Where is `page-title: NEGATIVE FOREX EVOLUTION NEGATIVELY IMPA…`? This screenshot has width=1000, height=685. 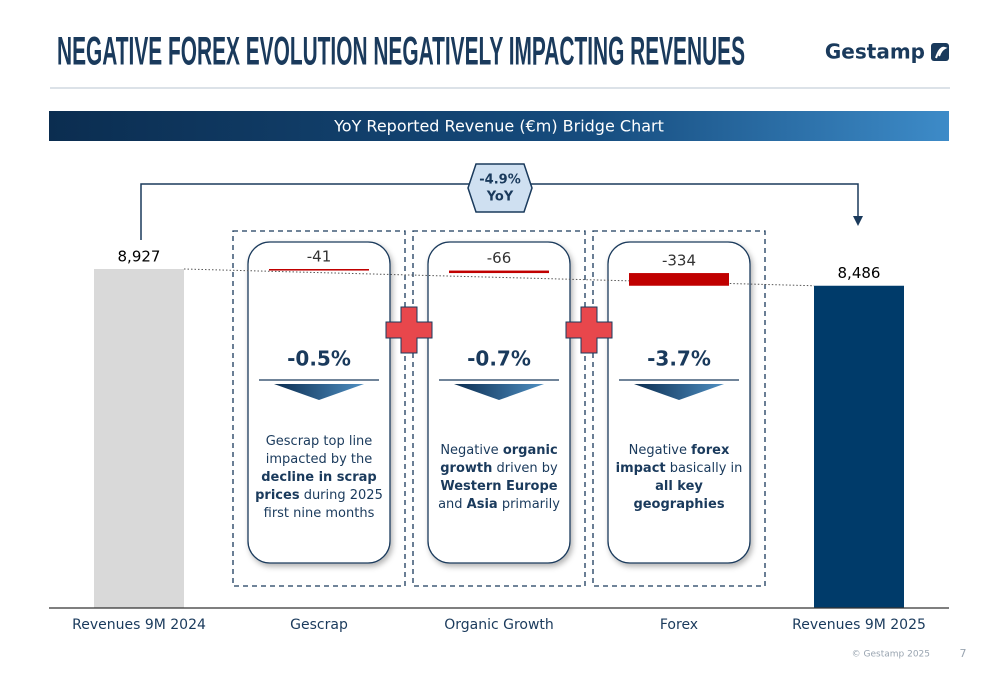
page-title: NEGATIVE FOREX EVOLUTION NEGATIVELY IMPA… is located at coordinates (401, 52).